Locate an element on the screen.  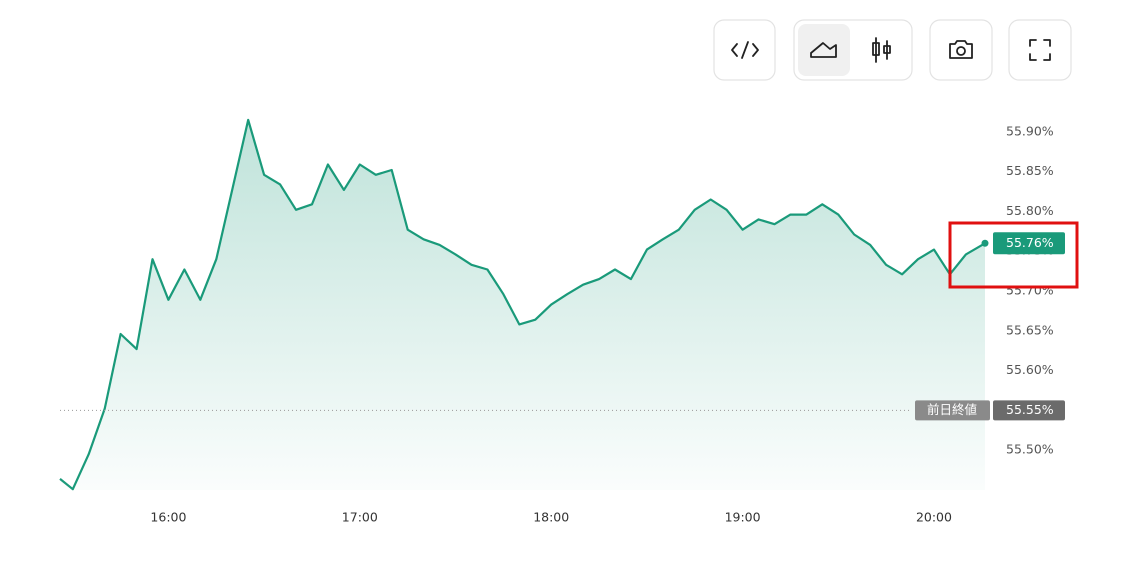
x-tick-label: 16:00 is located at coordinates (168, 517).